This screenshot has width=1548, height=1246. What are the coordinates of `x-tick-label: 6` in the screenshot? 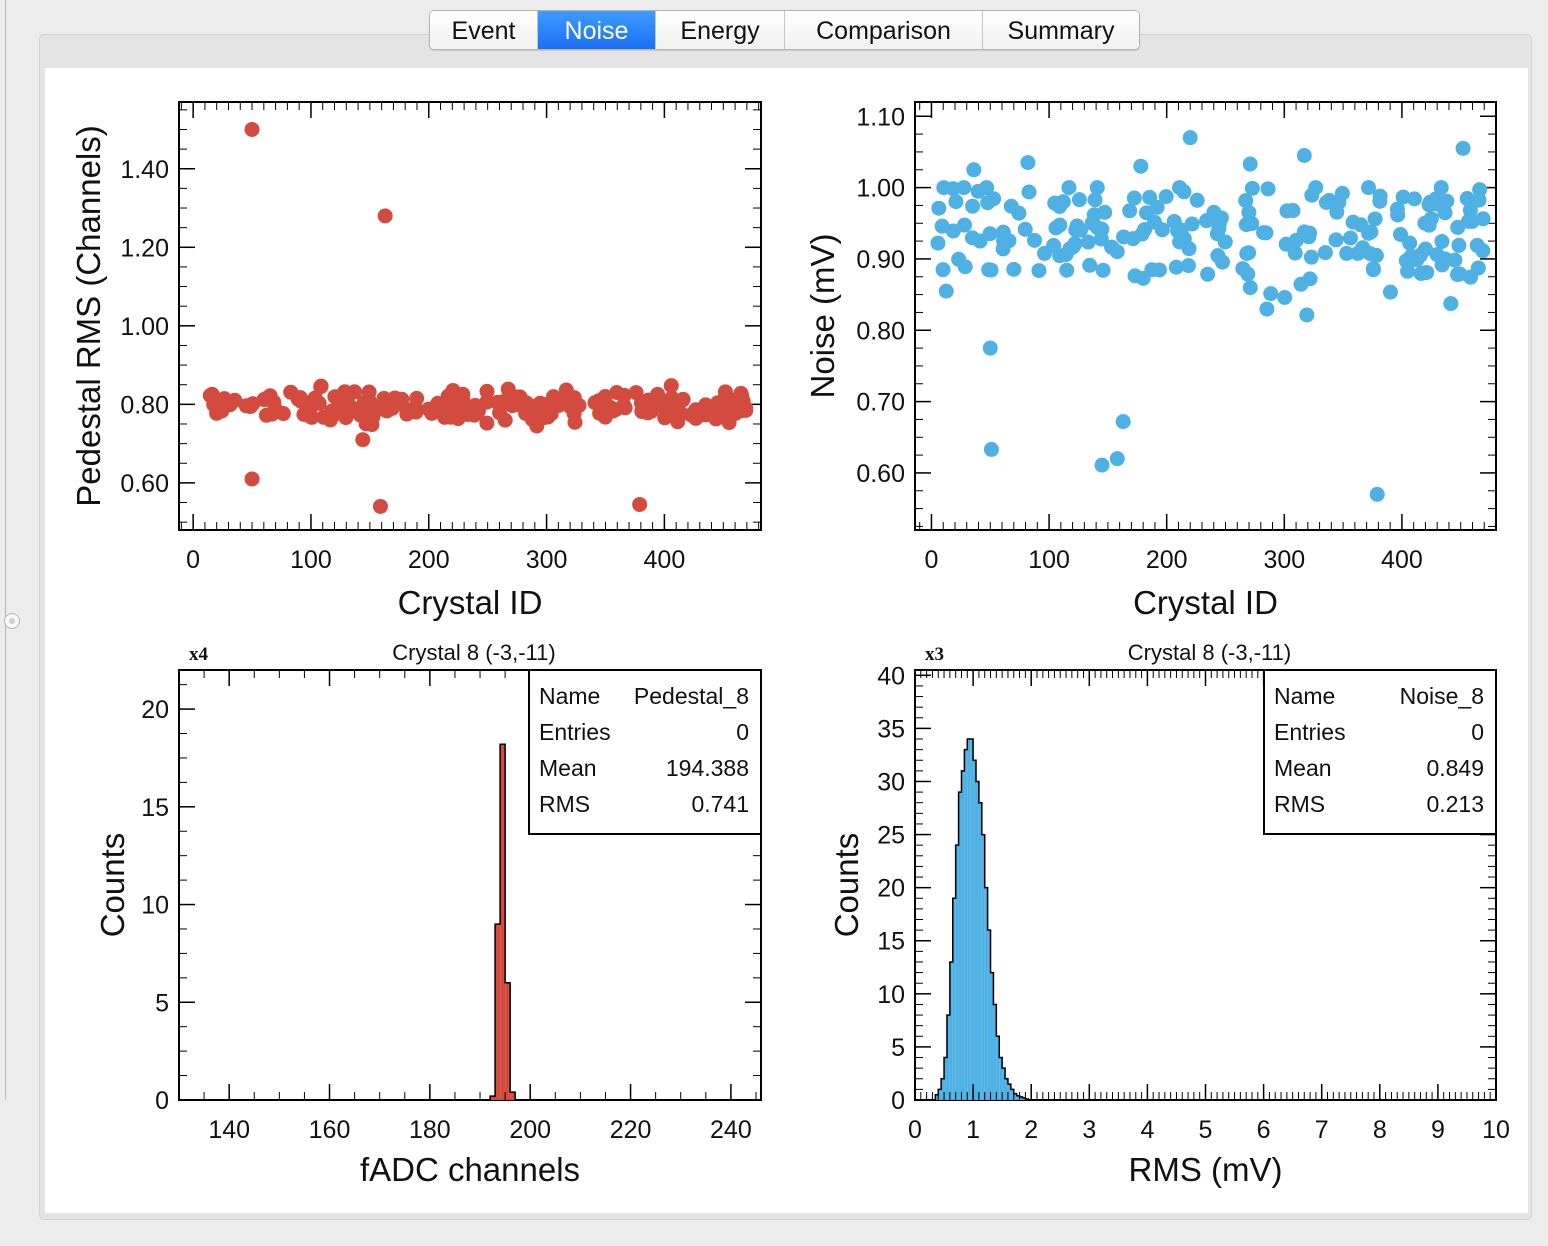 It's located at (1264, 1130).